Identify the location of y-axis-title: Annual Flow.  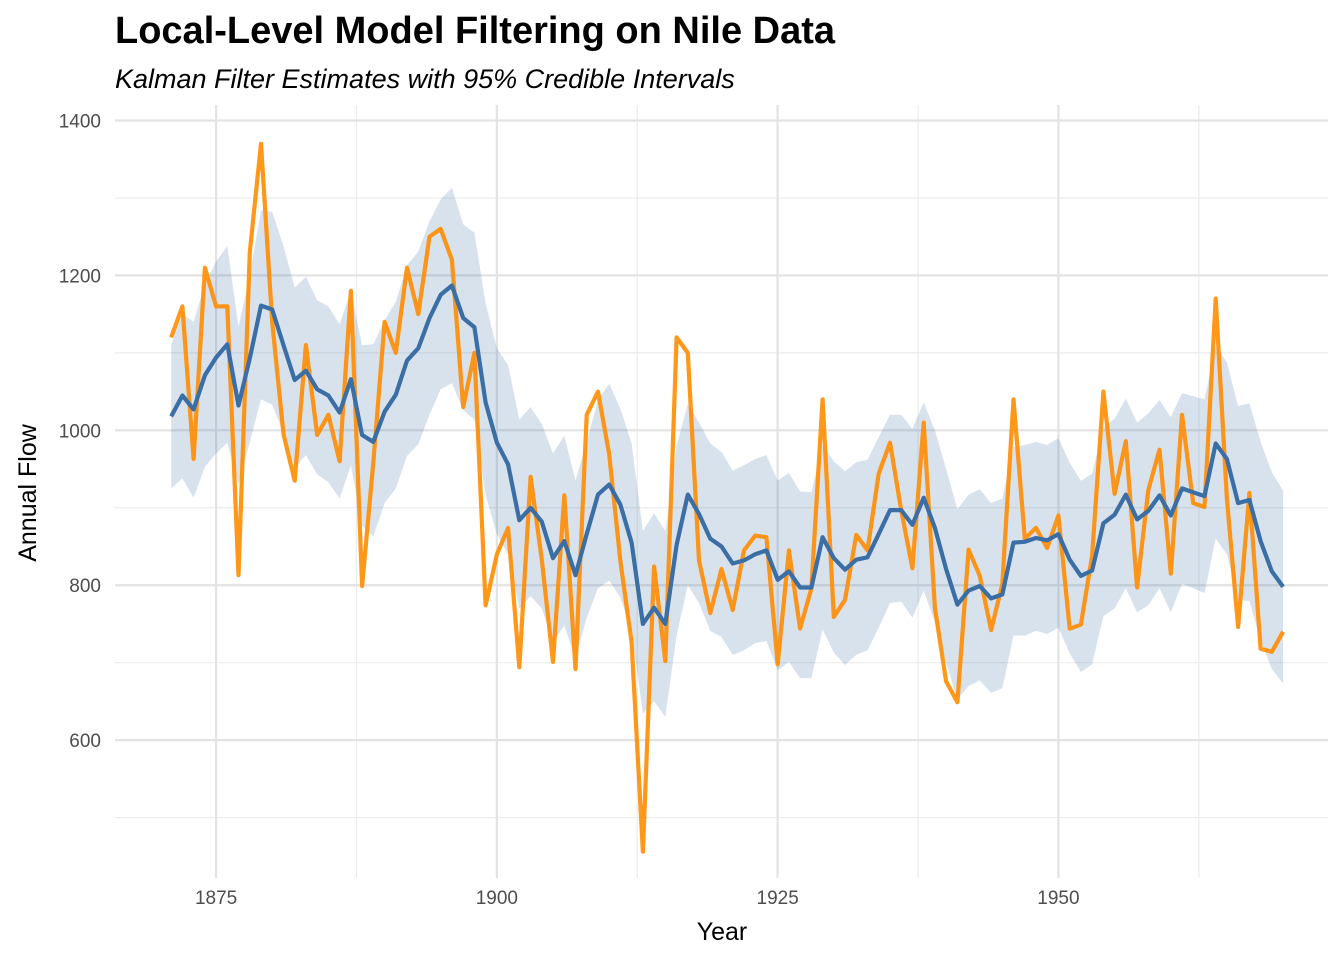
(28, 492).